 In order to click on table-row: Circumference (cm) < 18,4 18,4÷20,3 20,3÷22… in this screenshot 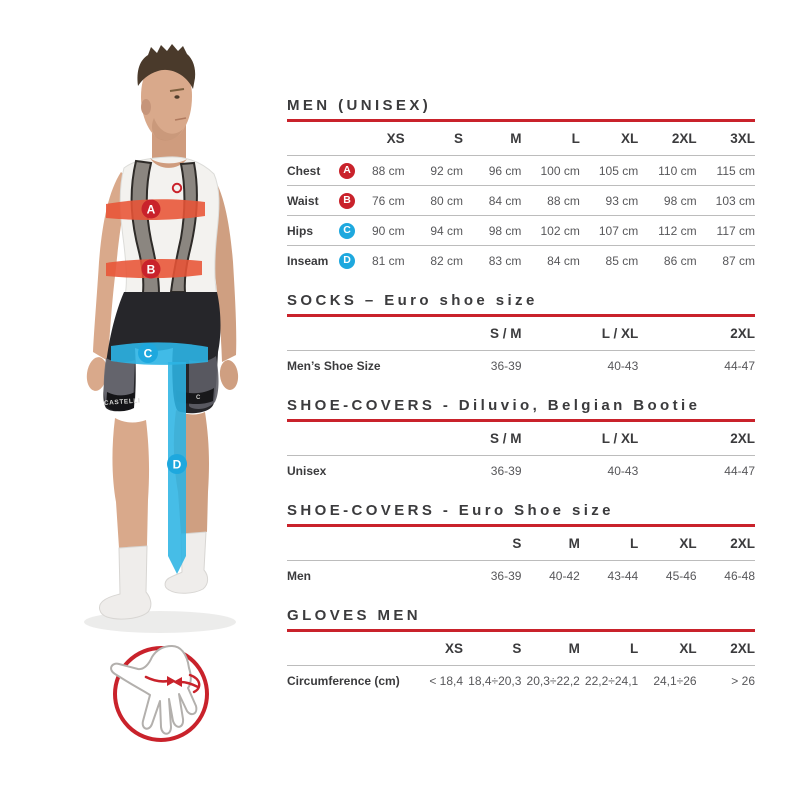, I will do `click(521, 680)`.